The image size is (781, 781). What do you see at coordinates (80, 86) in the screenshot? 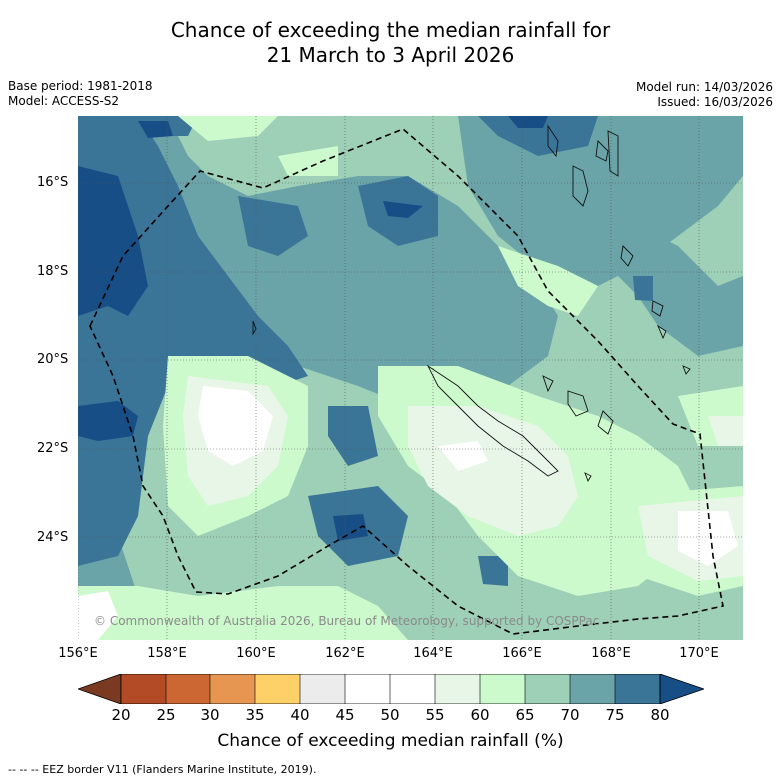
I see `base-period-text: Base period: 1981-2018` at bounding box center [80, 86].